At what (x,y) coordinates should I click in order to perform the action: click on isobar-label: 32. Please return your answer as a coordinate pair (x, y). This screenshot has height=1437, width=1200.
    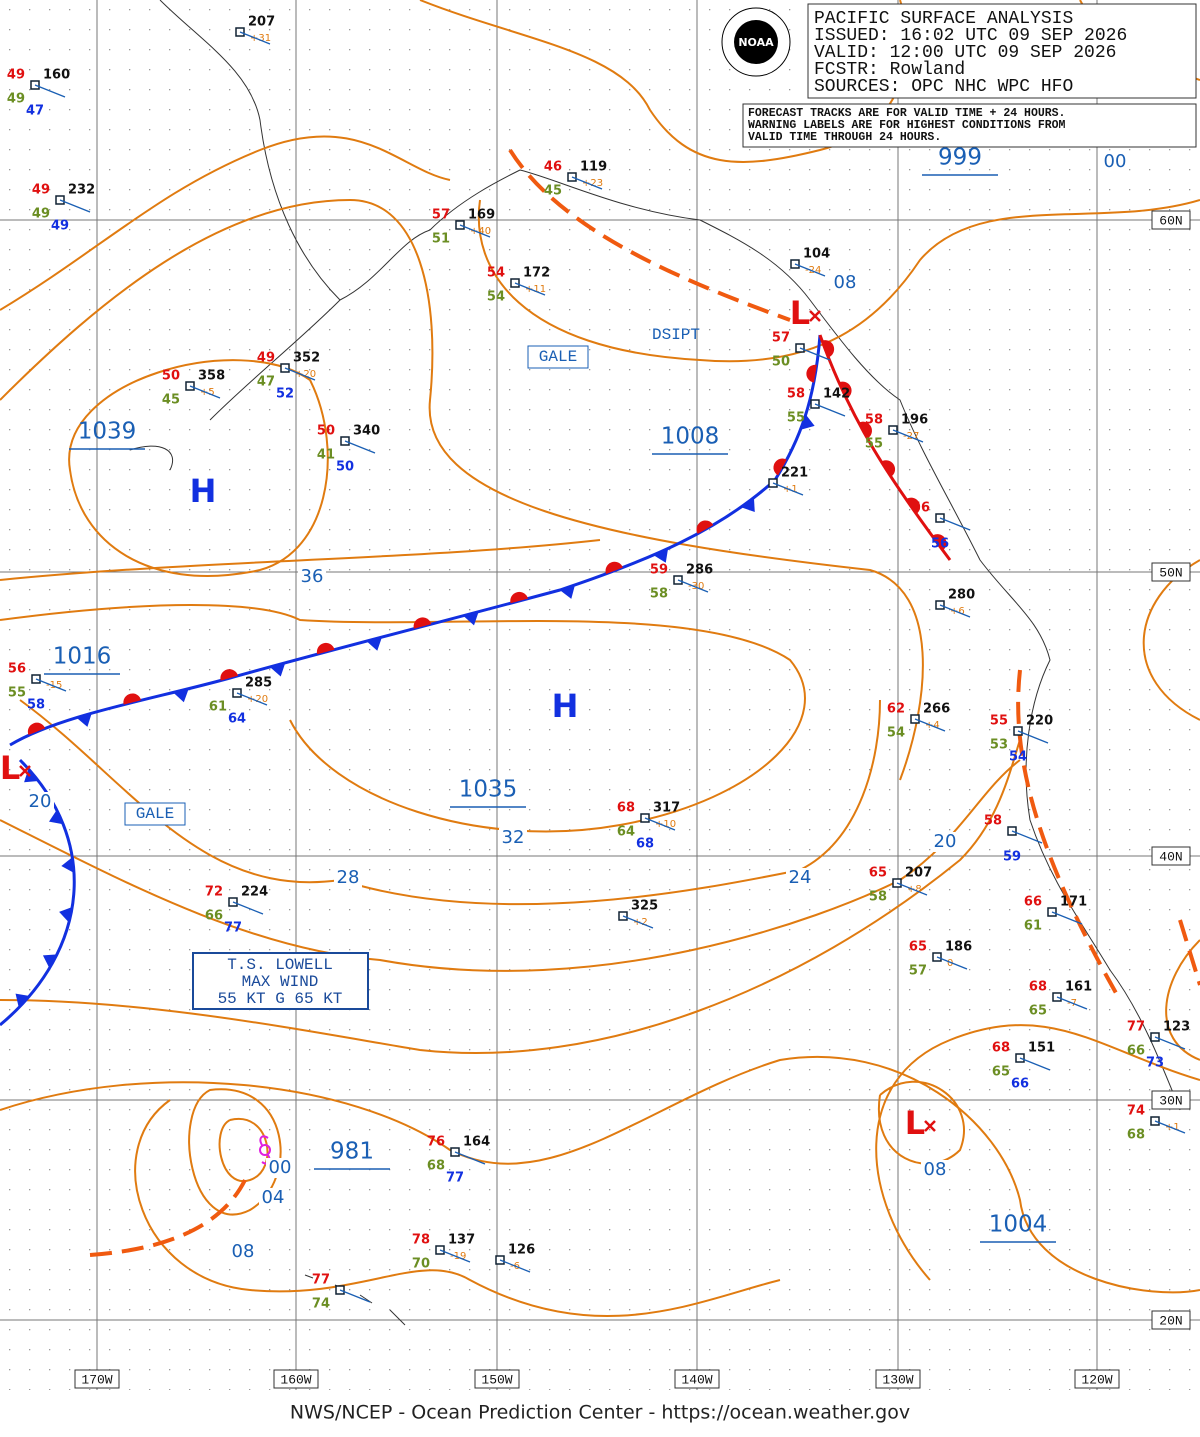
    Looking at the image, I should click on (513, 837).